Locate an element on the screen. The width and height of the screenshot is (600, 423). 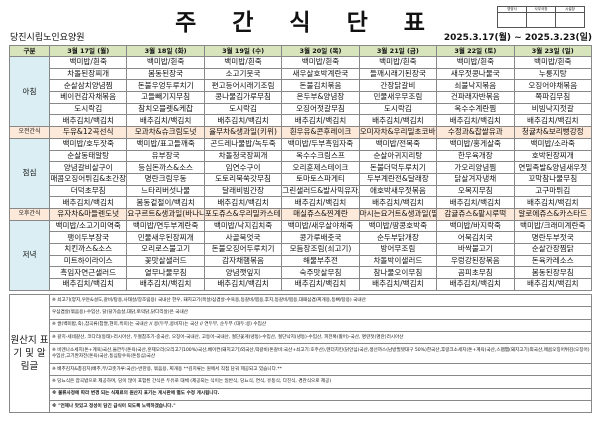
menu-item: 해물부추전 is located at coordinates (320, 261).